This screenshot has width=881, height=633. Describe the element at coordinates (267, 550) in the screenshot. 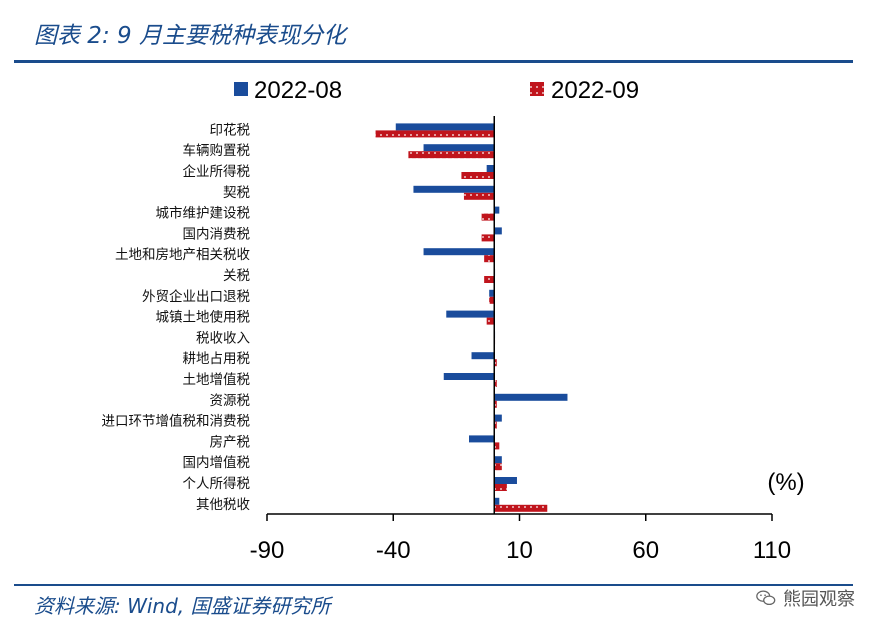

I see `x-tick-label: -90` at that location.